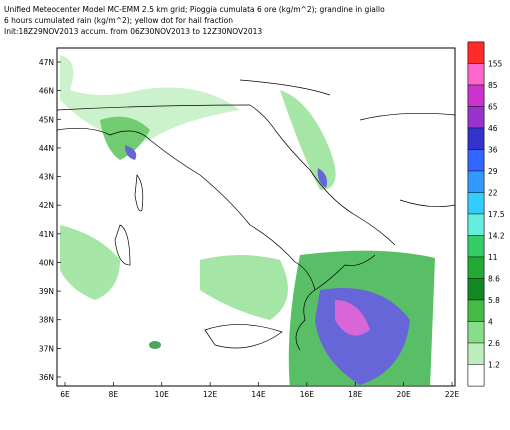 The image size is (510, 430). Describe the element at coordinates (493, 257) in the screenshot. I see `colorbar-label: 11` at that location.